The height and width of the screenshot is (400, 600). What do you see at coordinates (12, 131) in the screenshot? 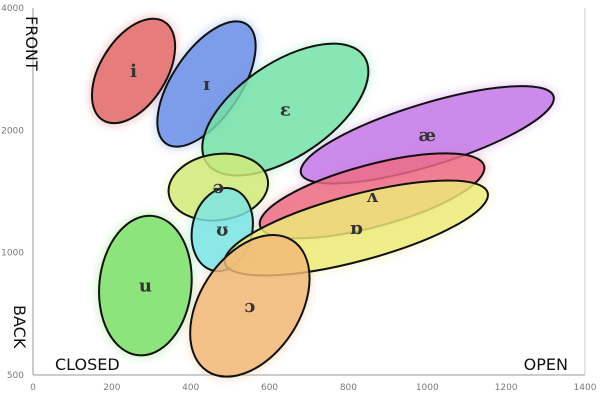
I see `y-tick-label: 2000` at bounding box center [12, 131].